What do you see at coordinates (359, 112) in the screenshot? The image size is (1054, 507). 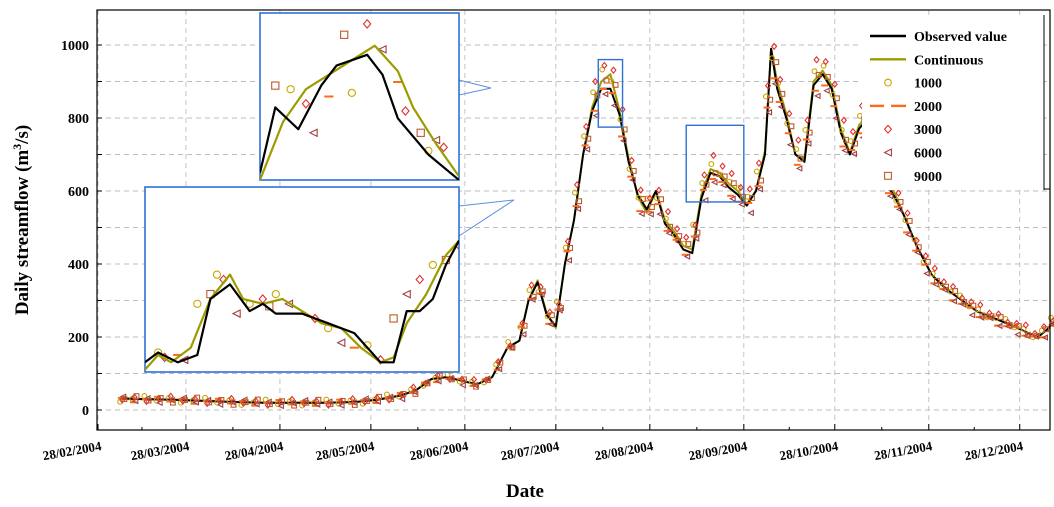 I see `inset-upper-continuous-line` at bounding box center [359, 112].